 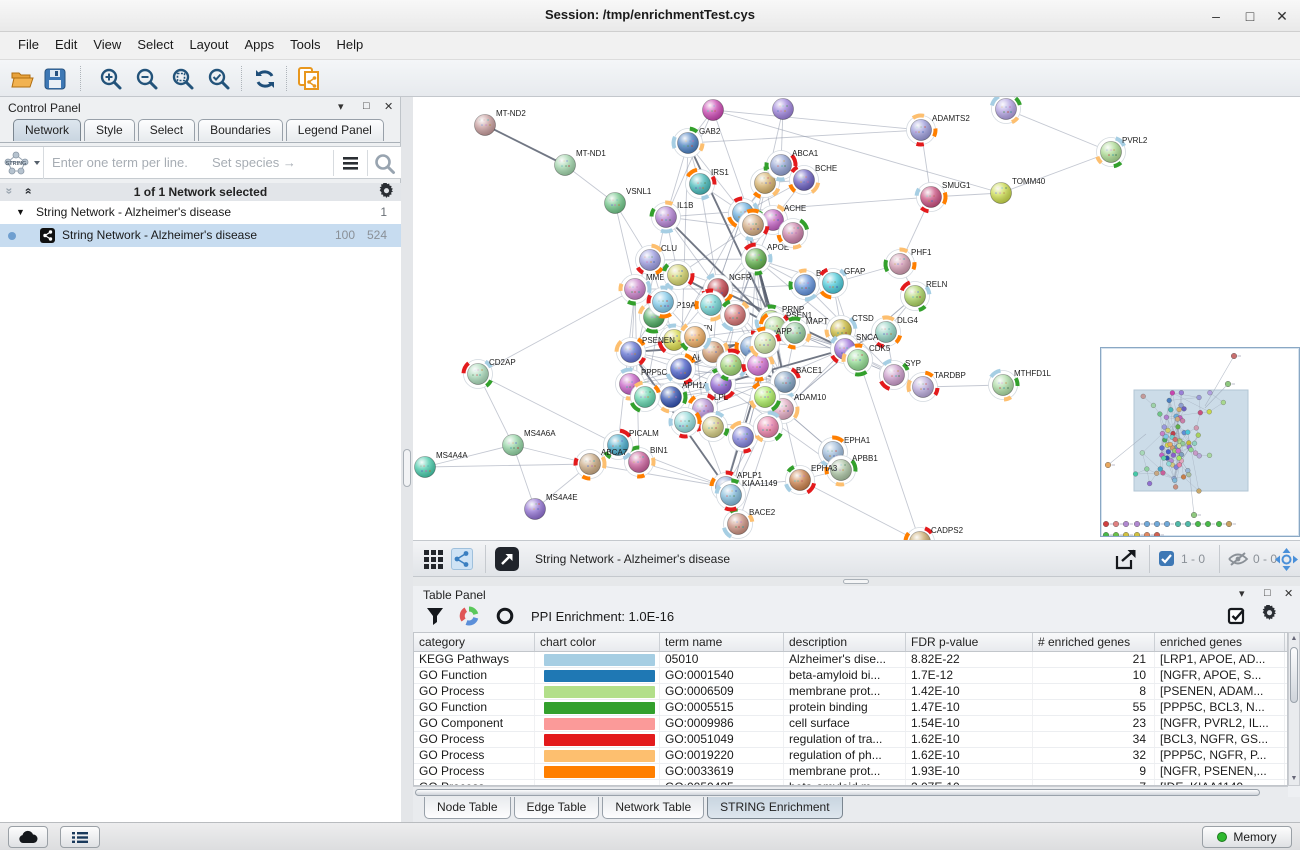 What do you see at coordinates (1247, 837) in the screenshot?
I see `memory-button: Memory` at bounding box center [1247, 837].